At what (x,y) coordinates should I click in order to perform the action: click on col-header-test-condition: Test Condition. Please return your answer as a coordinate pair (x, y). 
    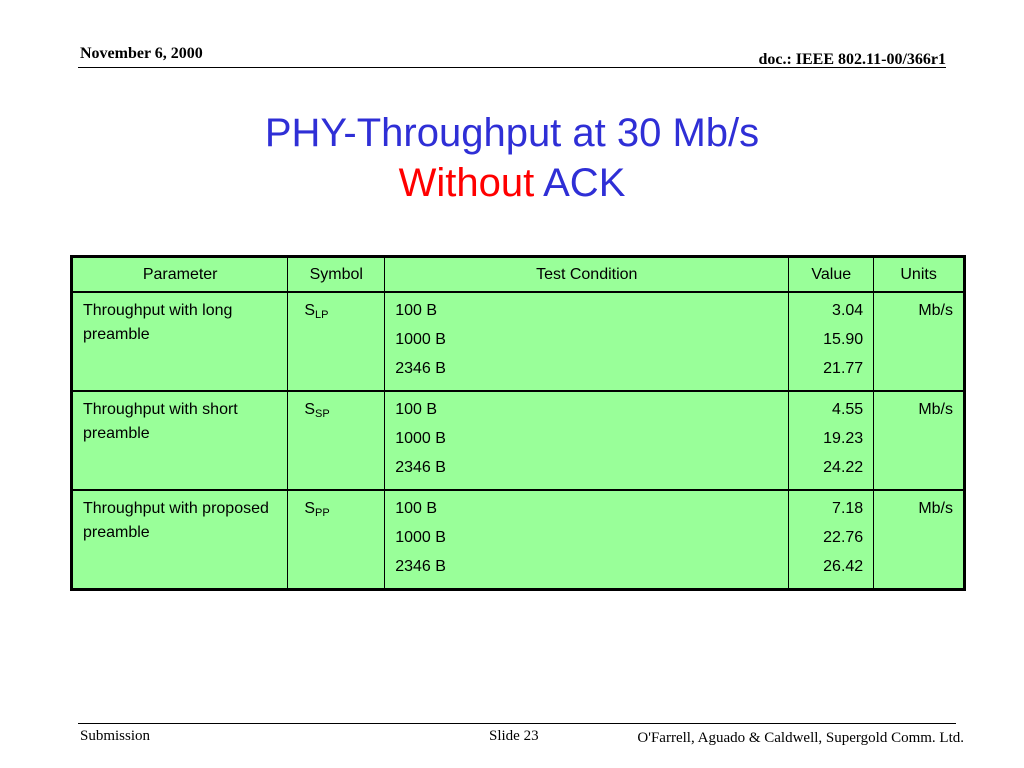
    Looking at the image, I should click on (587, 274).